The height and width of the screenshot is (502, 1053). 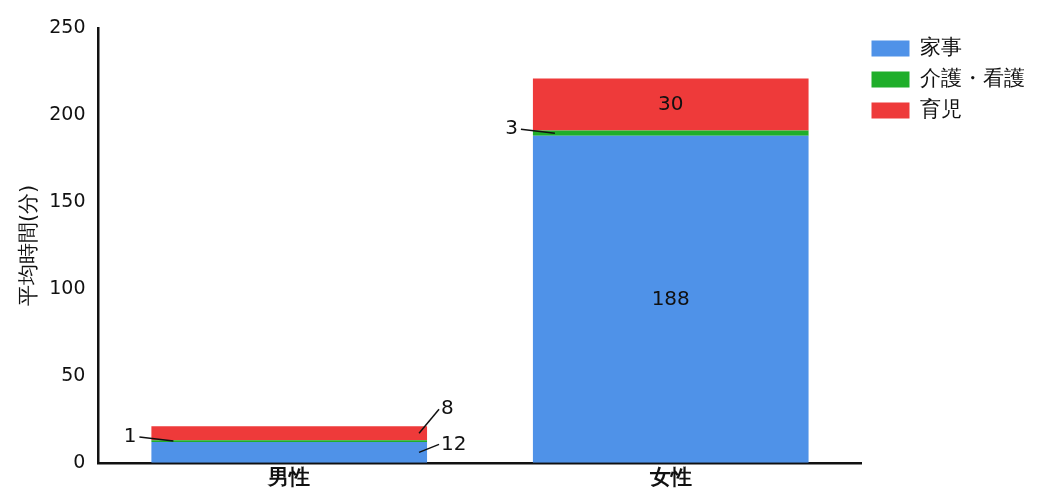 What do you see at coordinates (67, 112) in the screenshot?
I see `y-tick-label: 200` at bounding box center [67, 112].